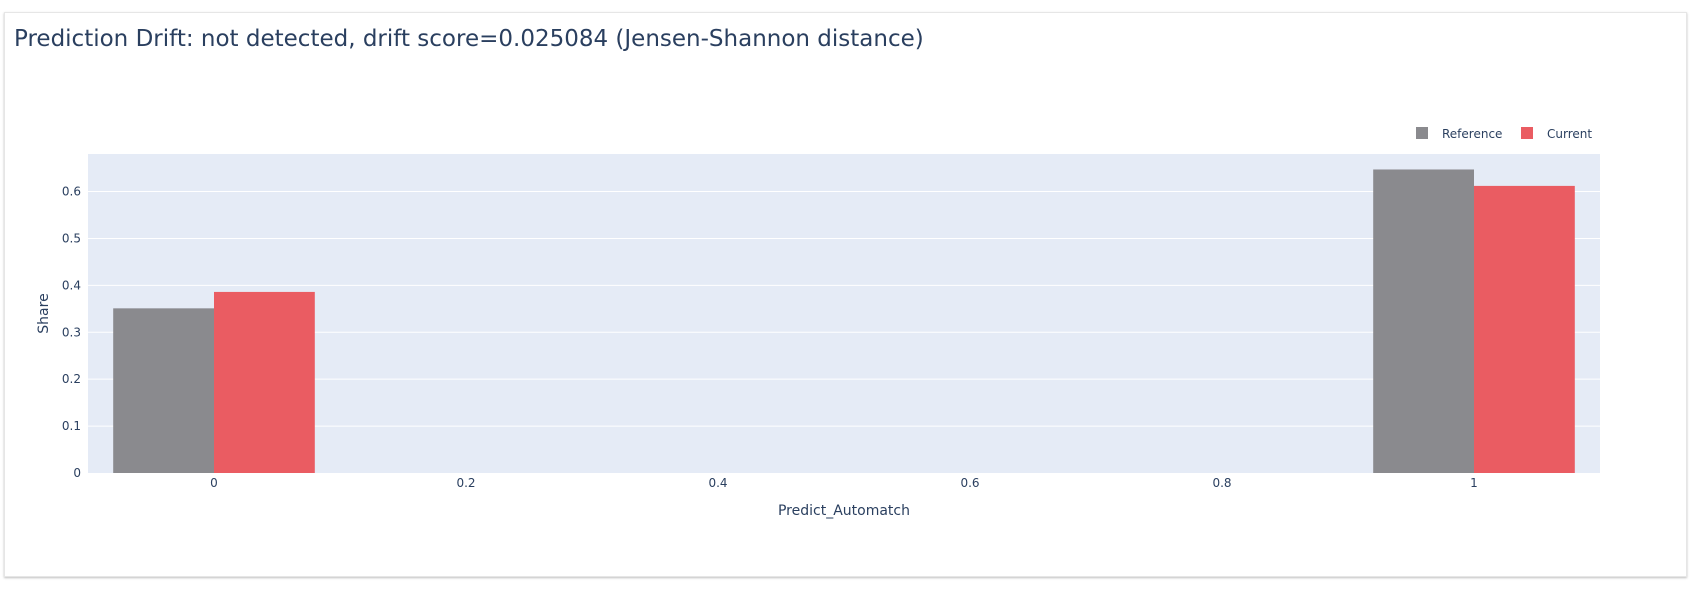 This screenshot has height=591, width=1691. I want to click on legend-swatch-reference, so click(1422, 133).